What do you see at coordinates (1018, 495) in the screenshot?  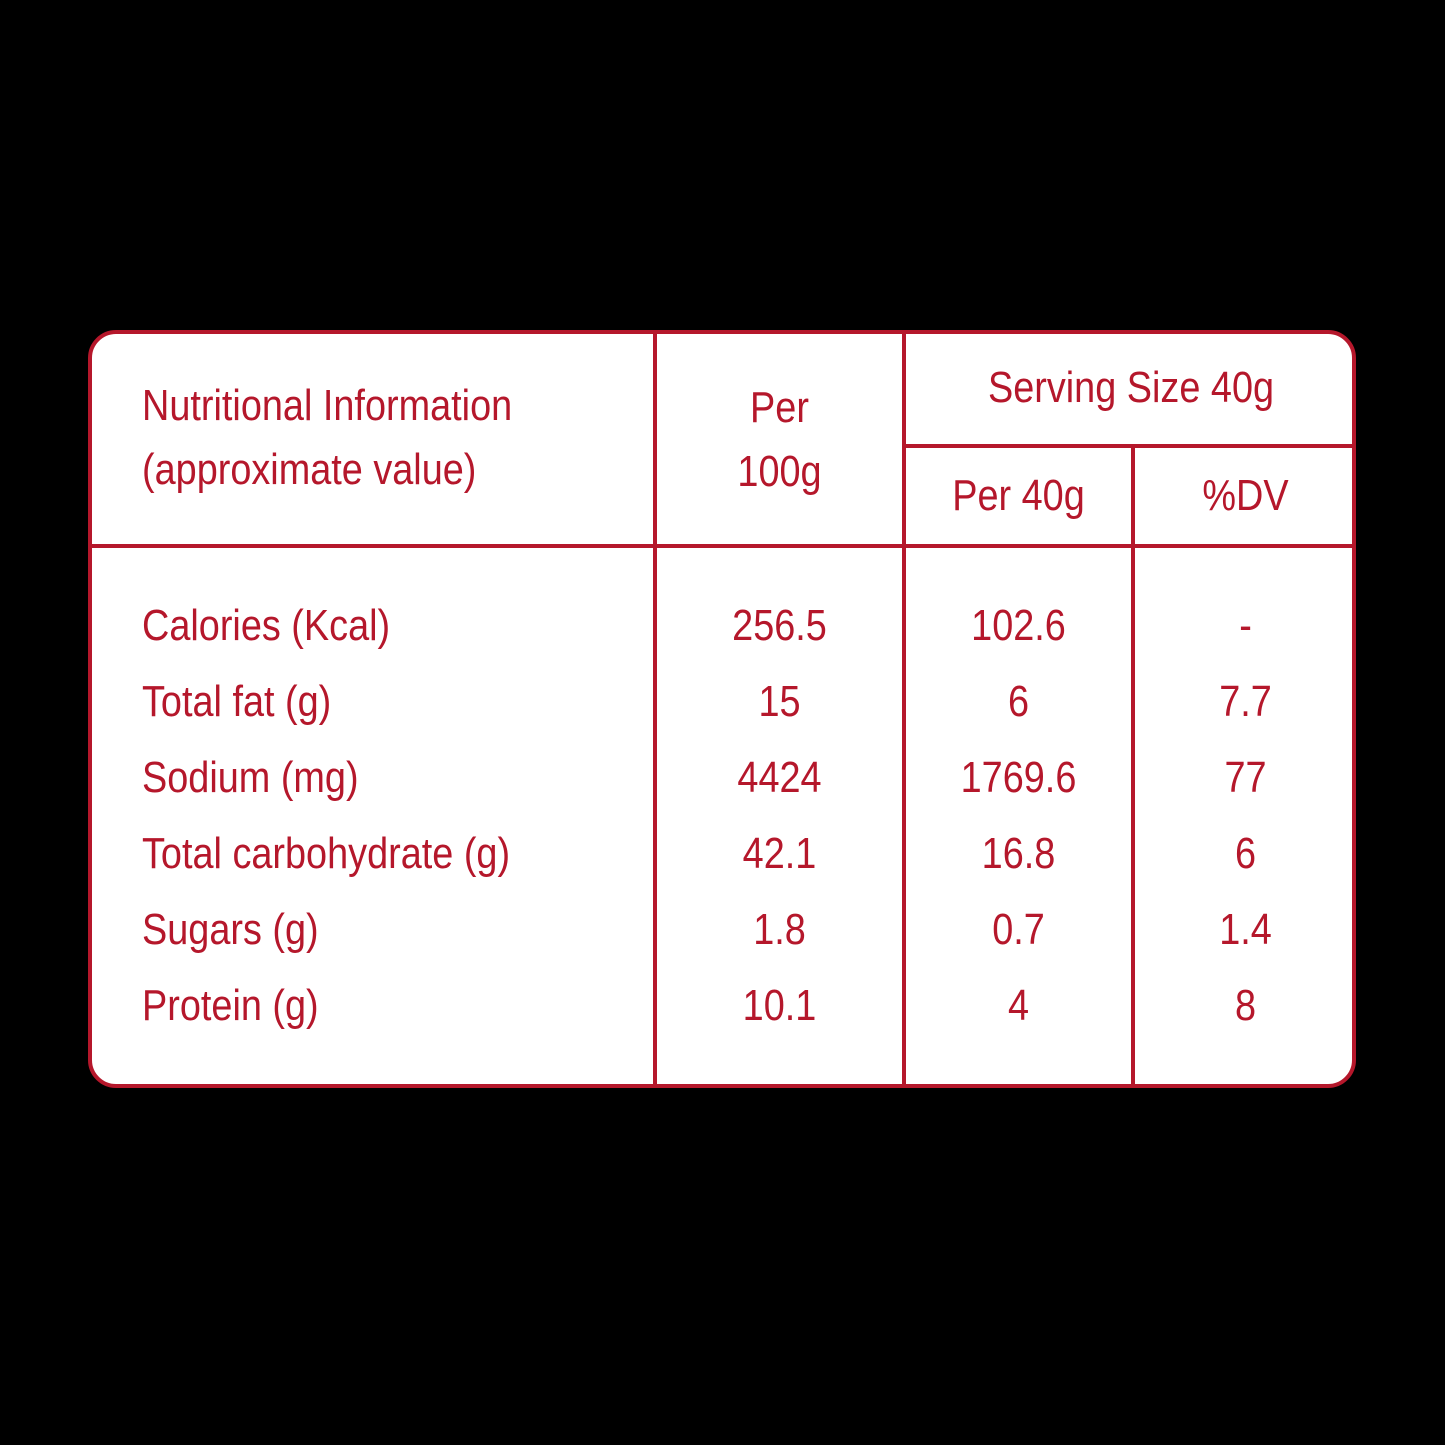 I see `per-40g-header: Per 40g` at bounding box center [1018, 495].